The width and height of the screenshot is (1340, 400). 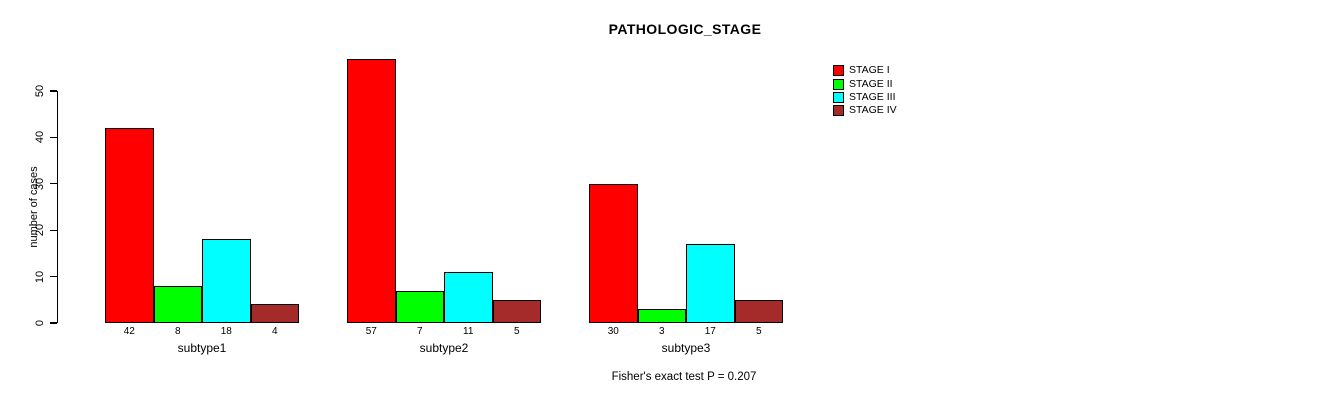 What do you see at coordinates (177, 331) in the screenshot?
I see `bar-value-label: 8` at bounding box center [177, 331].